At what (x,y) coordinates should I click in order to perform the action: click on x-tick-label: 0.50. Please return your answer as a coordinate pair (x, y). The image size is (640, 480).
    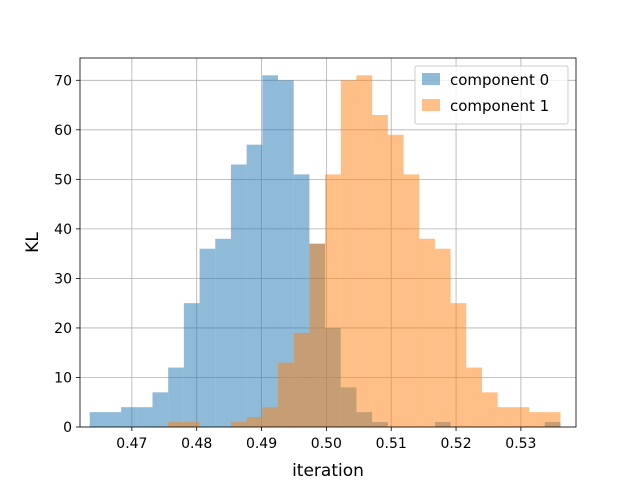
    Looking at the image, I should click on (326, 444).